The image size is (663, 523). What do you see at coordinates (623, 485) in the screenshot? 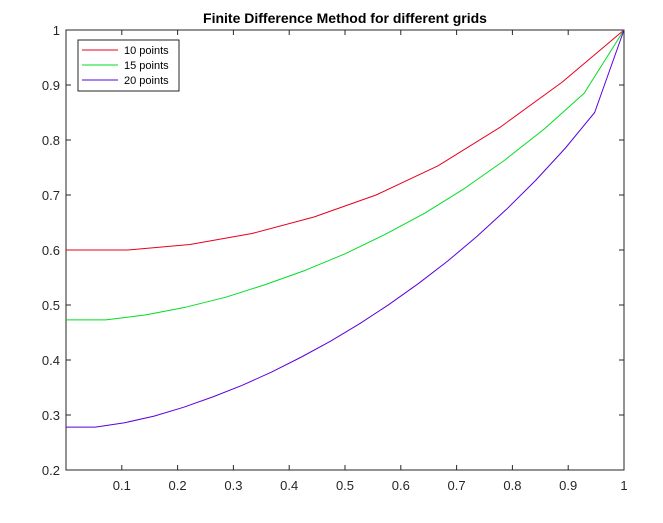
I see `x-tick-label: 1` at bounding box center [623, 485].